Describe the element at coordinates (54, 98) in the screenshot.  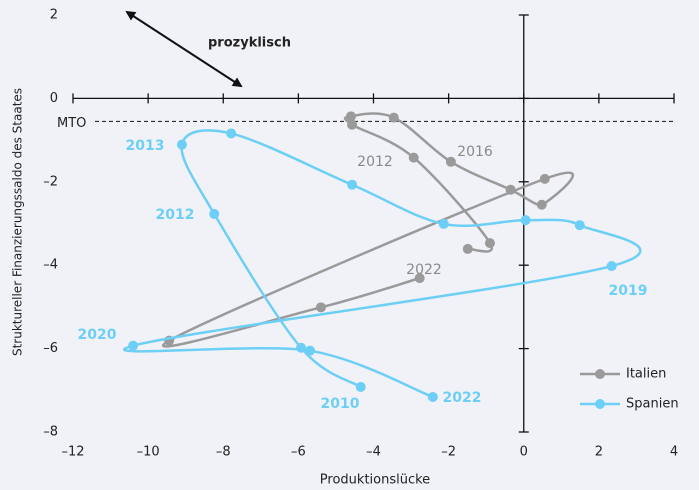
I see `y-tick-label: 0` at that location.